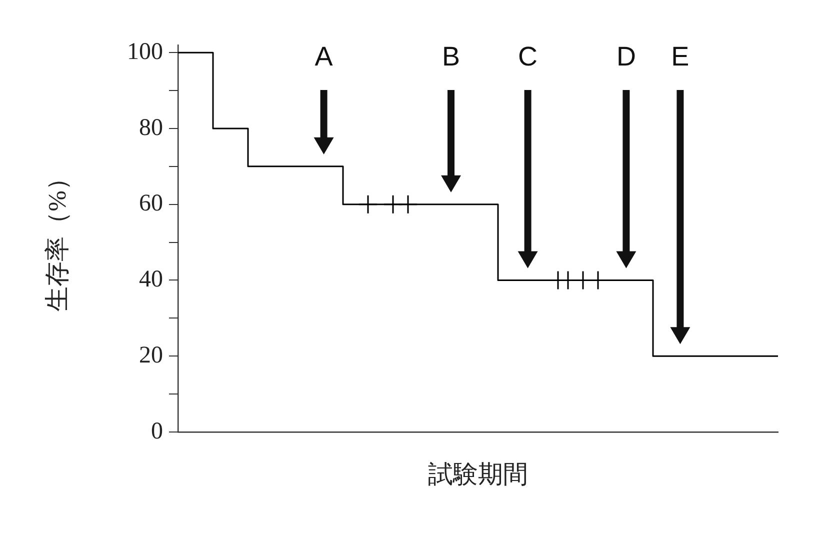 The image size is (823, 535). Describe the element at coordinates (478, 475) in the screenshot. I see `x-axis-title: 試験期間` at that location.